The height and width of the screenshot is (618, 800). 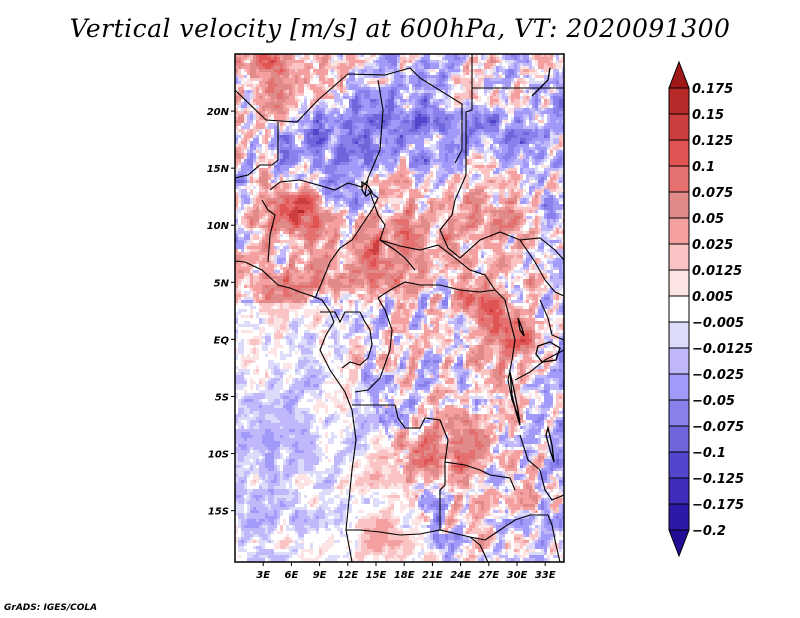 I want to click on border-mali-niger, so click(x=257, y=150).